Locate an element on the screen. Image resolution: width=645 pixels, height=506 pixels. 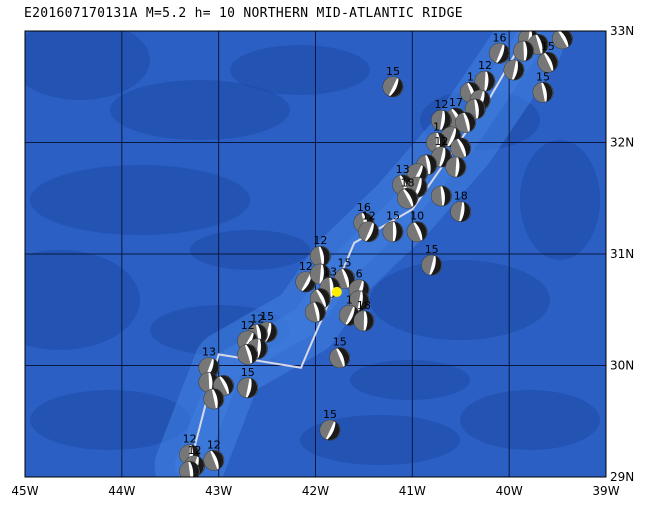
latitude-tick-label: 29N is located at coordinates (622, 477).